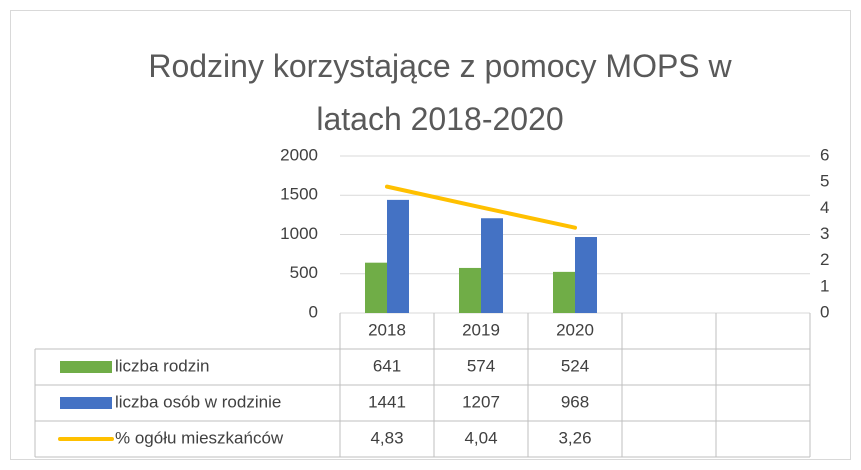 This screenshot has width=861, height=470. What do you see at coordinates (198, 401) in the screenshot?
I see `legend-label: liczba osób w rodzinie` at bounding box center [198, 401].